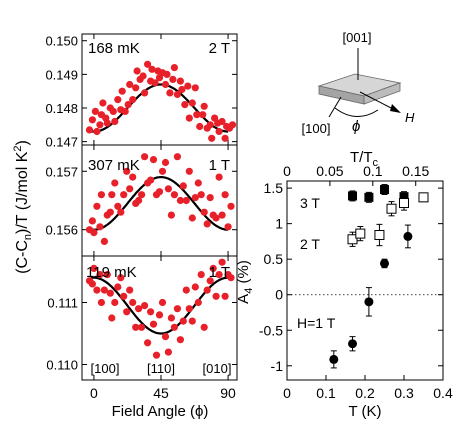 The image size is (463, 445). Describe the element at coordinates (159, 203) in the screenshot. I see `fit-curve` at that location.